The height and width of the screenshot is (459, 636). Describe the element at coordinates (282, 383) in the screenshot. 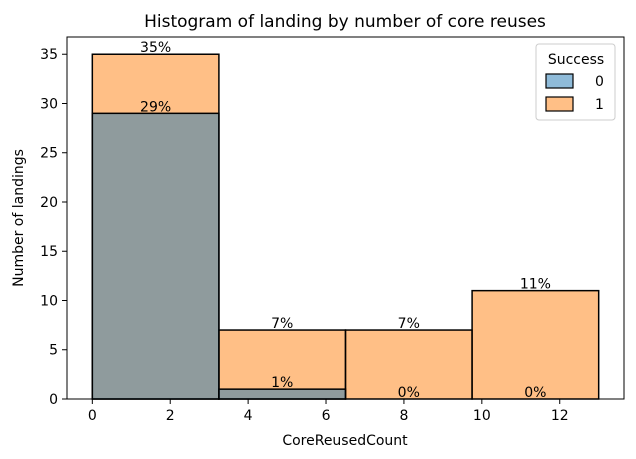

I see `data-label-series-0-bin-1: 1%` at that location.